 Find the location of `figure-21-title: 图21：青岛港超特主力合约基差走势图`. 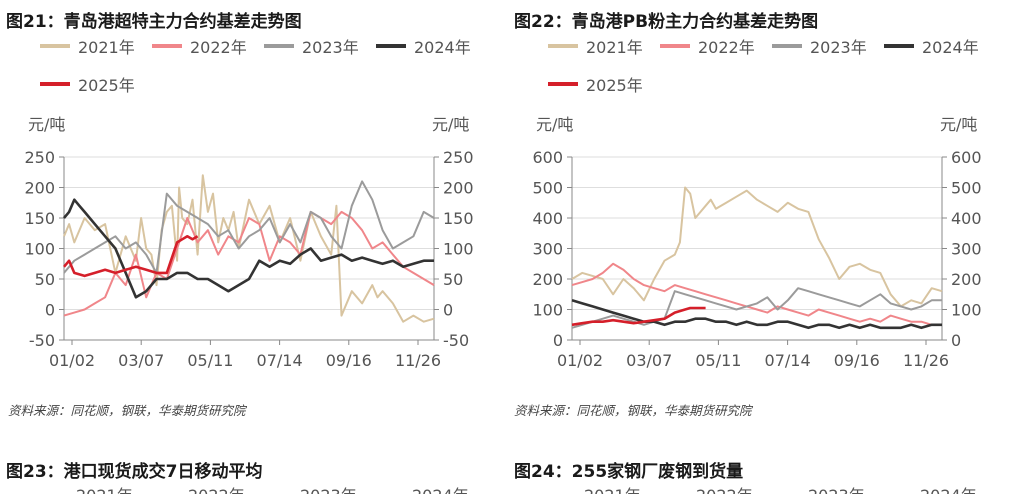

figure-21-title: 图21：青岛港超特主力合约基差走势图 is located at coordinates (154, 22).